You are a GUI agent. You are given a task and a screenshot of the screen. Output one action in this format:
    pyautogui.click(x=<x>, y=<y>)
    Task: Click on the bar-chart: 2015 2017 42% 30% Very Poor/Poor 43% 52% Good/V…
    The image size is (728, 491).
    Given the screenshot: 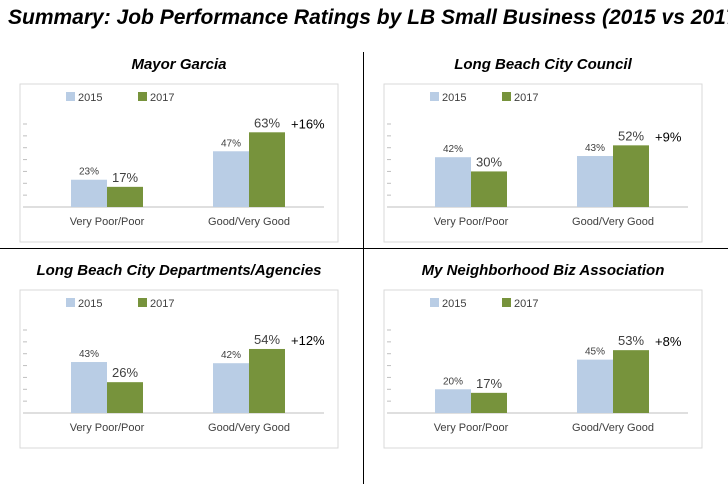 What is the action you would take?
    pyautogui.click(x=543, y=163)
    